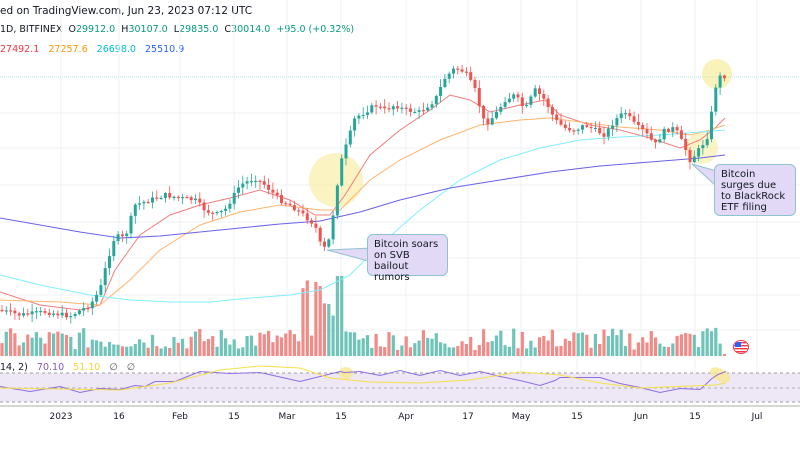 Image resolution: width=800 pixels, height=450 pixels. What do you see at coordinates (199, 29) in the screenshot?
I see `low-value: 29835.0` at bounding box center [199, 29].